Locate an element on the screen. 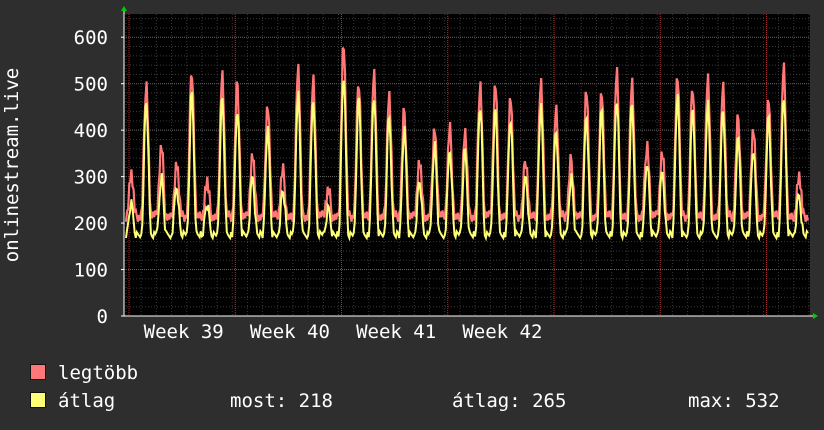  legend-item-atlag: átlag is located at coordinates (72, 401).